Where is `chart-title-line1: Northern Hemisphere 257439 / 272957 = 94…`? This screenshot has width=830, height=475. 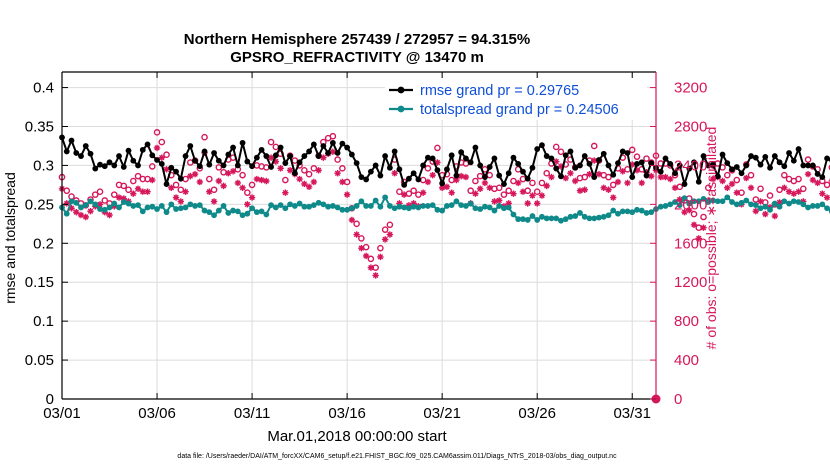 chart-title-line1: Northern Hemisphere 257439 / 272957 = 94… is located at coordinates (357, 39).